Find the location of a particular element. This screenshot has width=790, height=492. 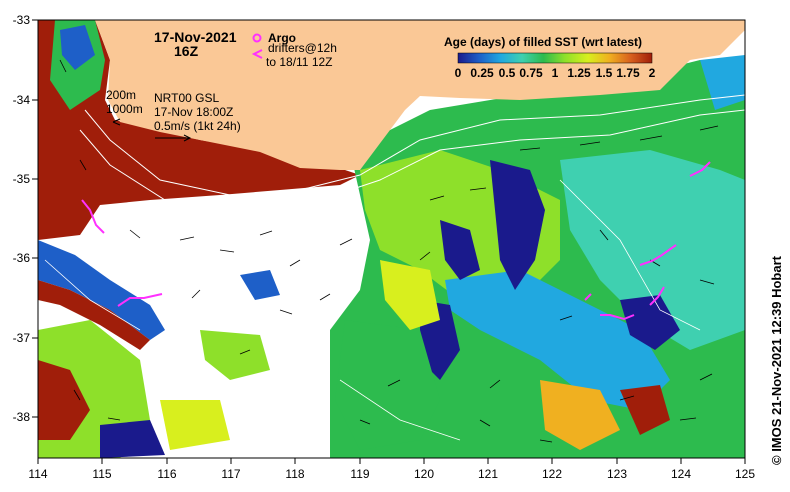

sst-region-east-red-spots is located at coordinates (645, 410).